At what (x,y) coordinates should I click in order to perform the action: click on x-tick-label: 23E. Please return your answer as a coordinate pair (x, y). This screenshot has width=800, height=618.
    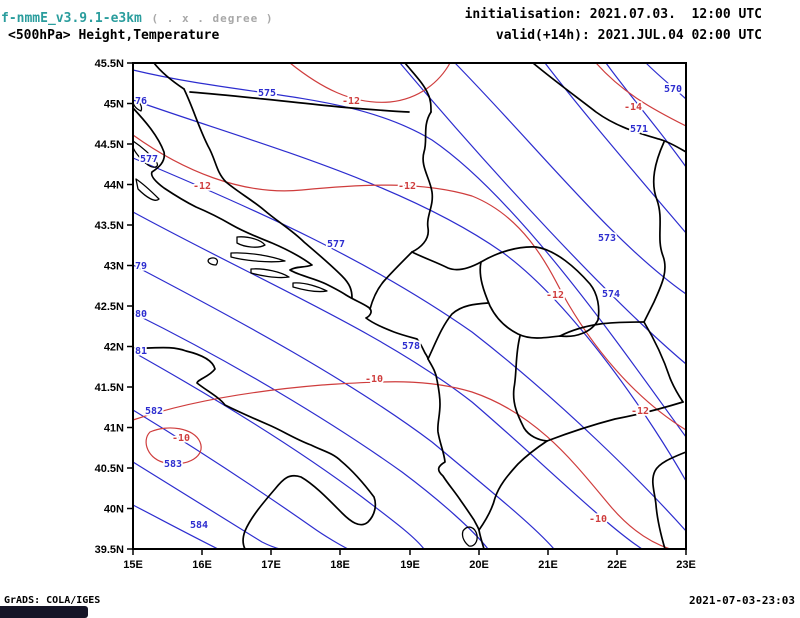
    Looking at the image, I should click on (686, 565).